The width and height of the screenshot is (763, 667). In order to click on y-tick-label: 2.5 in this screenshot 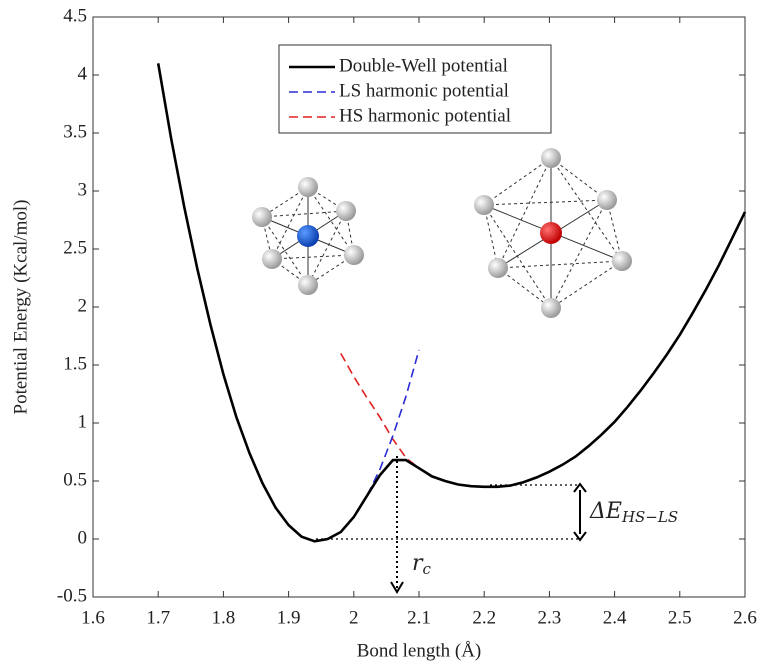, I will do `click(75, 247)`.